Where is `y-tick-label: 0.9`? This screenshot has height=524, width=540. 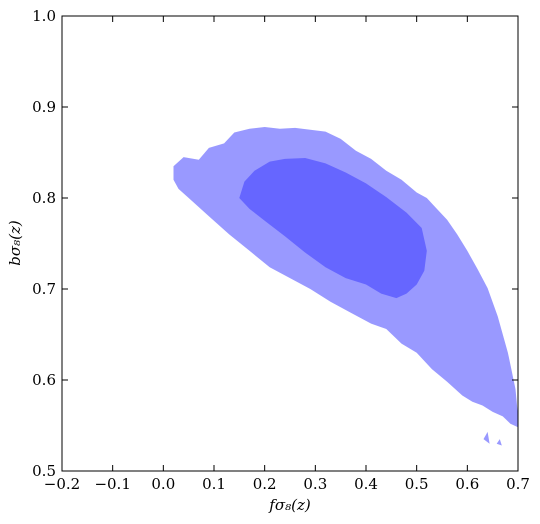
y-tick-label: 0.9 is located at coordinates (44, 107).